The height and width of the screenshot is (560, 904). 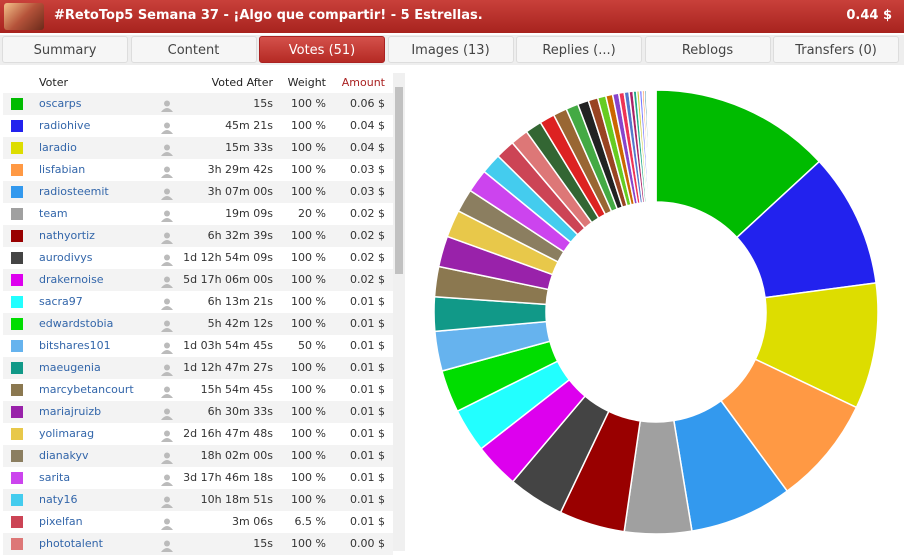 I want to click on voted-after: 5h 42m 12s, so click(x=240, y=323).